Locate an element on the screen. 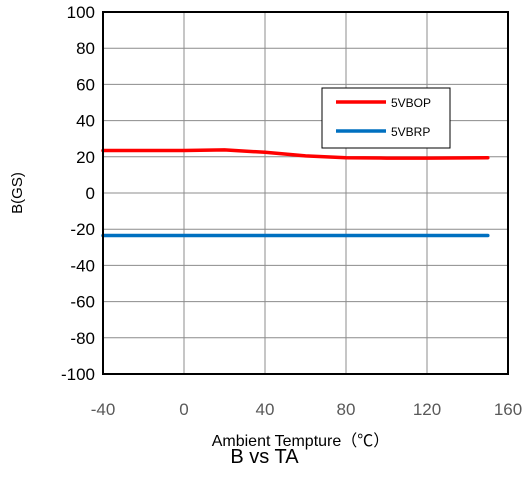  y-tick-label: 100 is located at coordinates (81, 12).